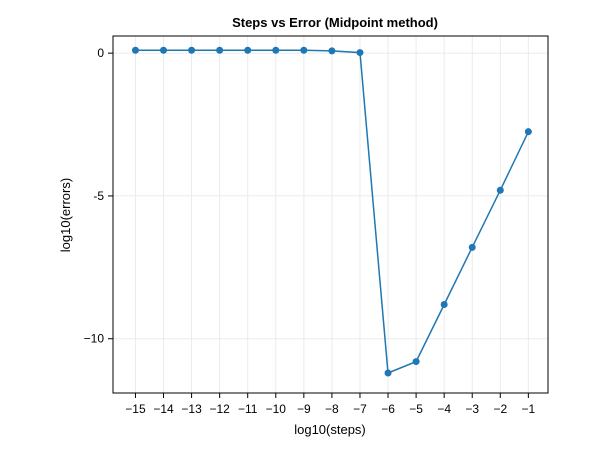 This screenshot has height=450, width=600. What do you see at coordinates (330, 429) in the screenshot?
I see `x-axis-label: log10(steps)` at bounding box center [330, 429].